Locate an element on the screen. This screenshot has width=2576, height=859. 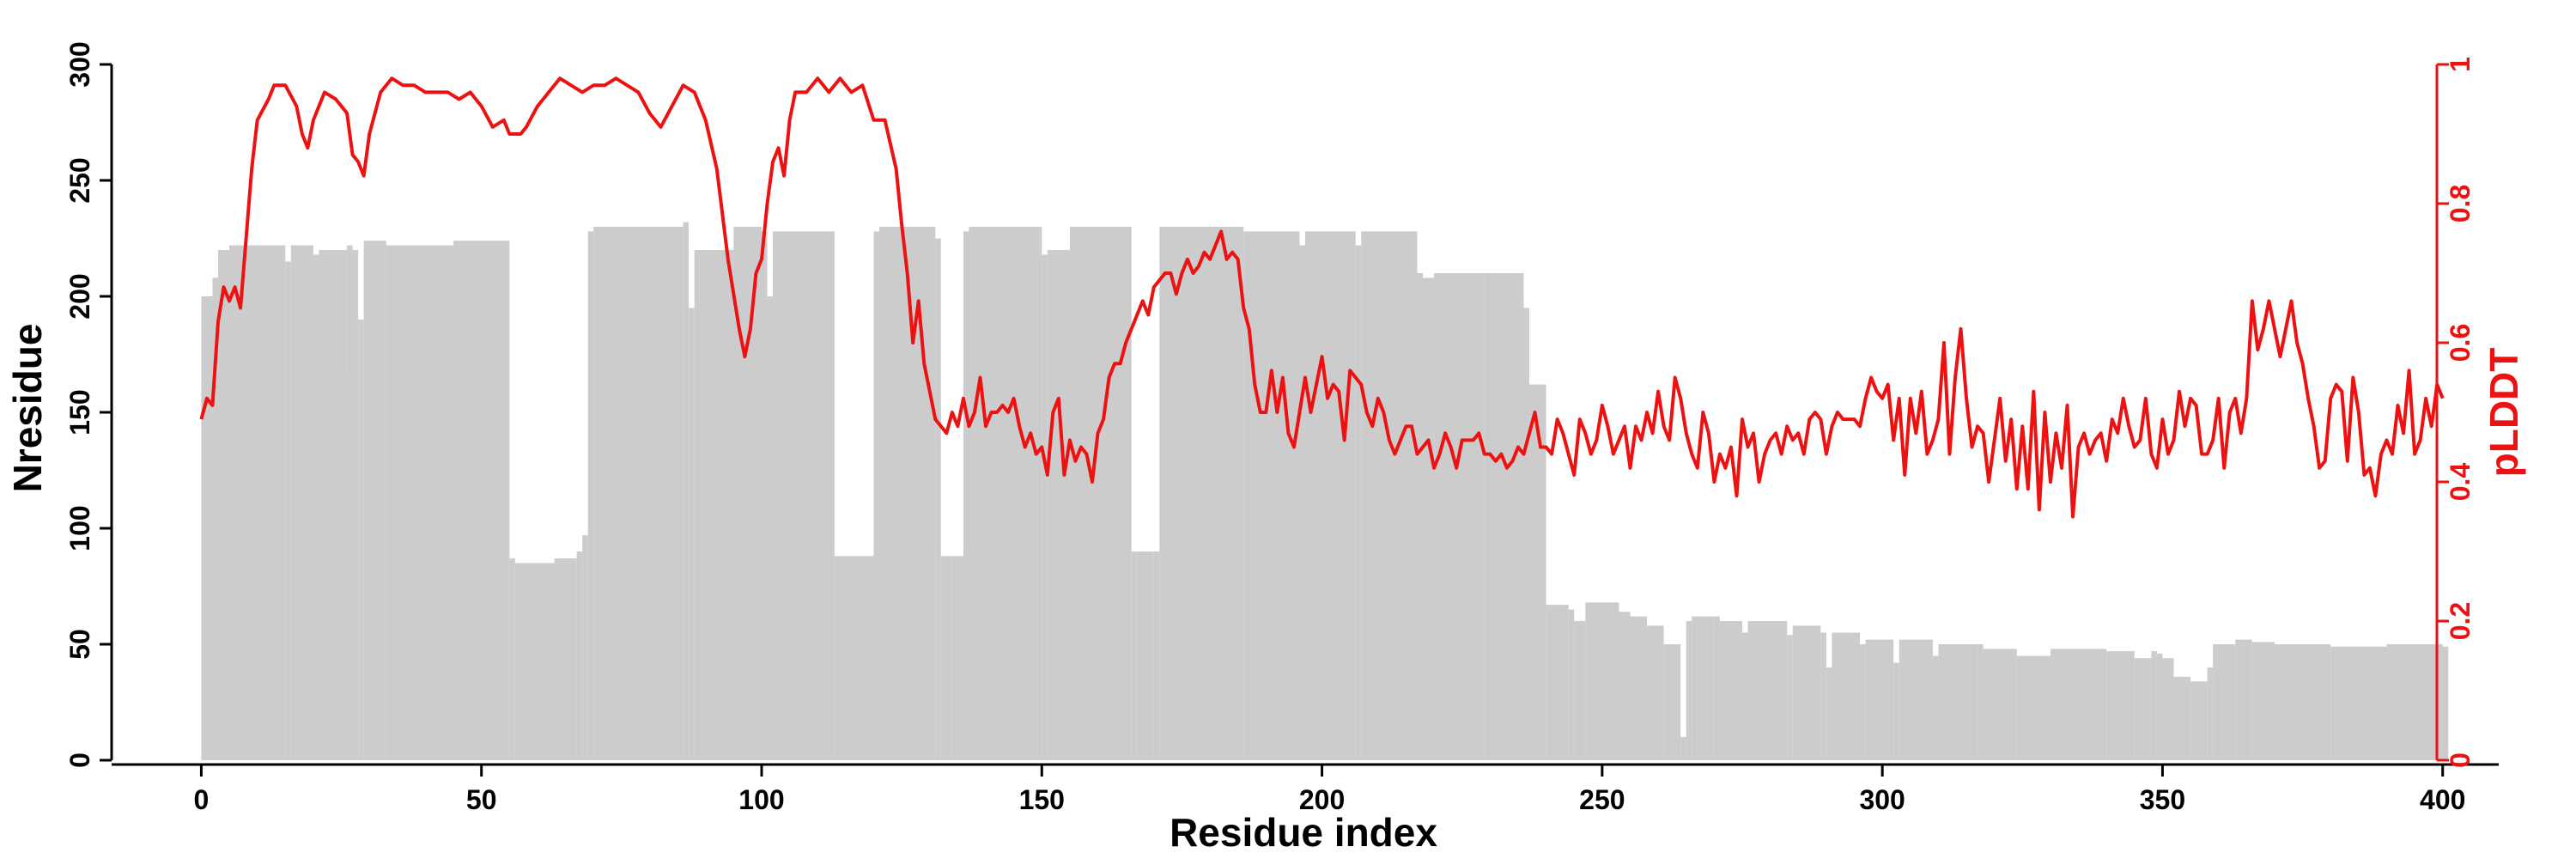
x-tick-label: 100 is located at coordinates (761, 799).